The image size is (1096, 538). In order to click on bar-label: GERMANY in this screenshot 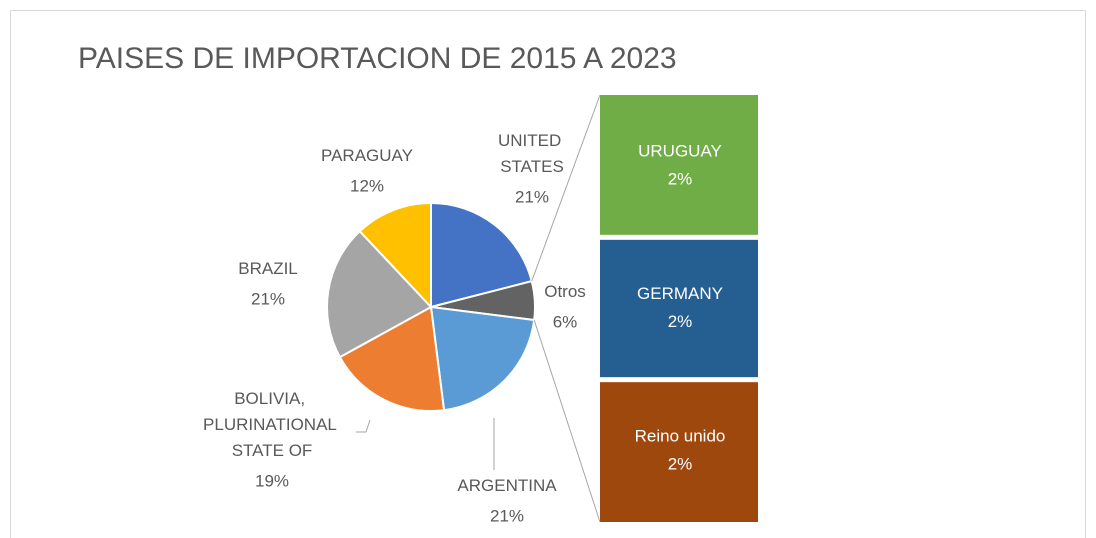, I will do `click(680, 293)`.